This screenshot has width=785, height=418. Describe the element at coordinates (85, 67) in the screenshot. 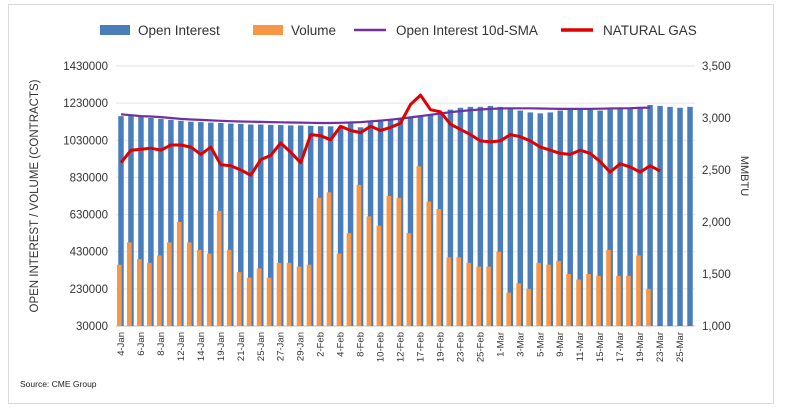

I see `left-tick-label: 1430000` at that location.